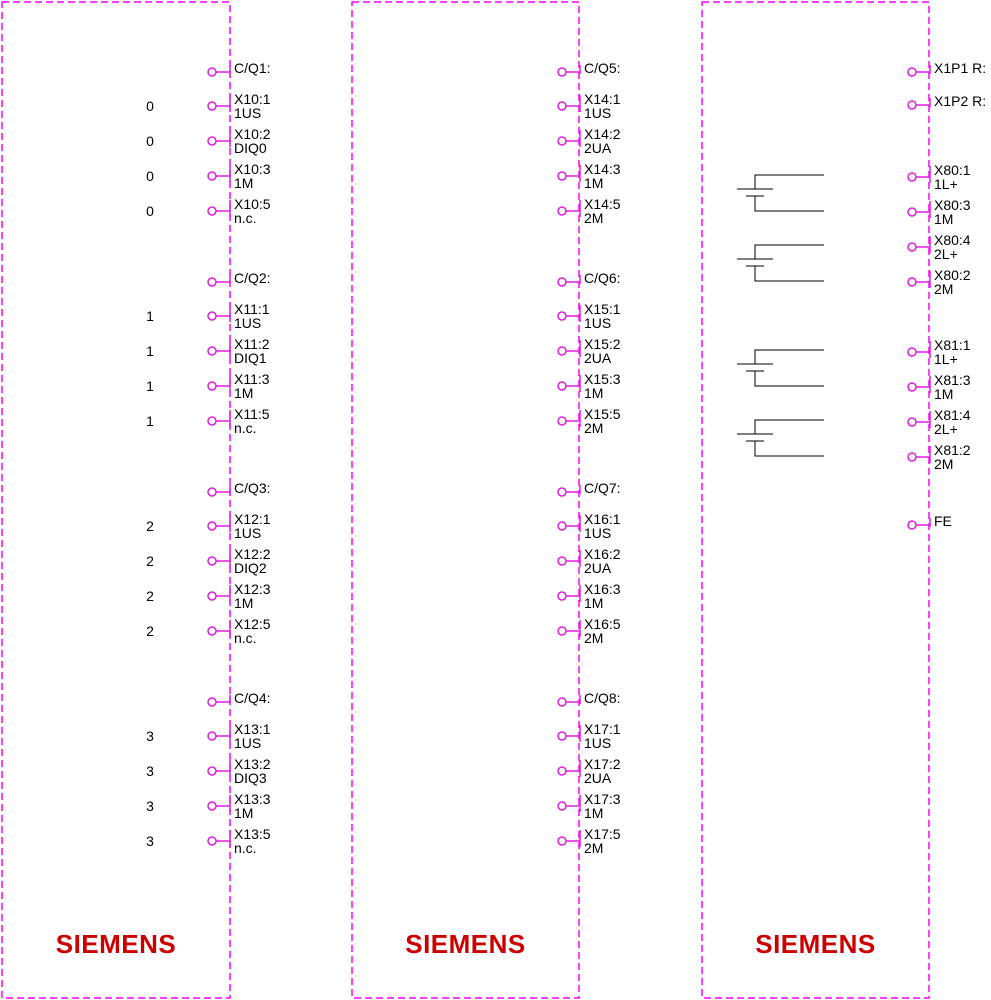 Image resolution: width=991 pixels, height=1000 pixels. I want to click on terminal-label: X13:1, so click(252, 729).